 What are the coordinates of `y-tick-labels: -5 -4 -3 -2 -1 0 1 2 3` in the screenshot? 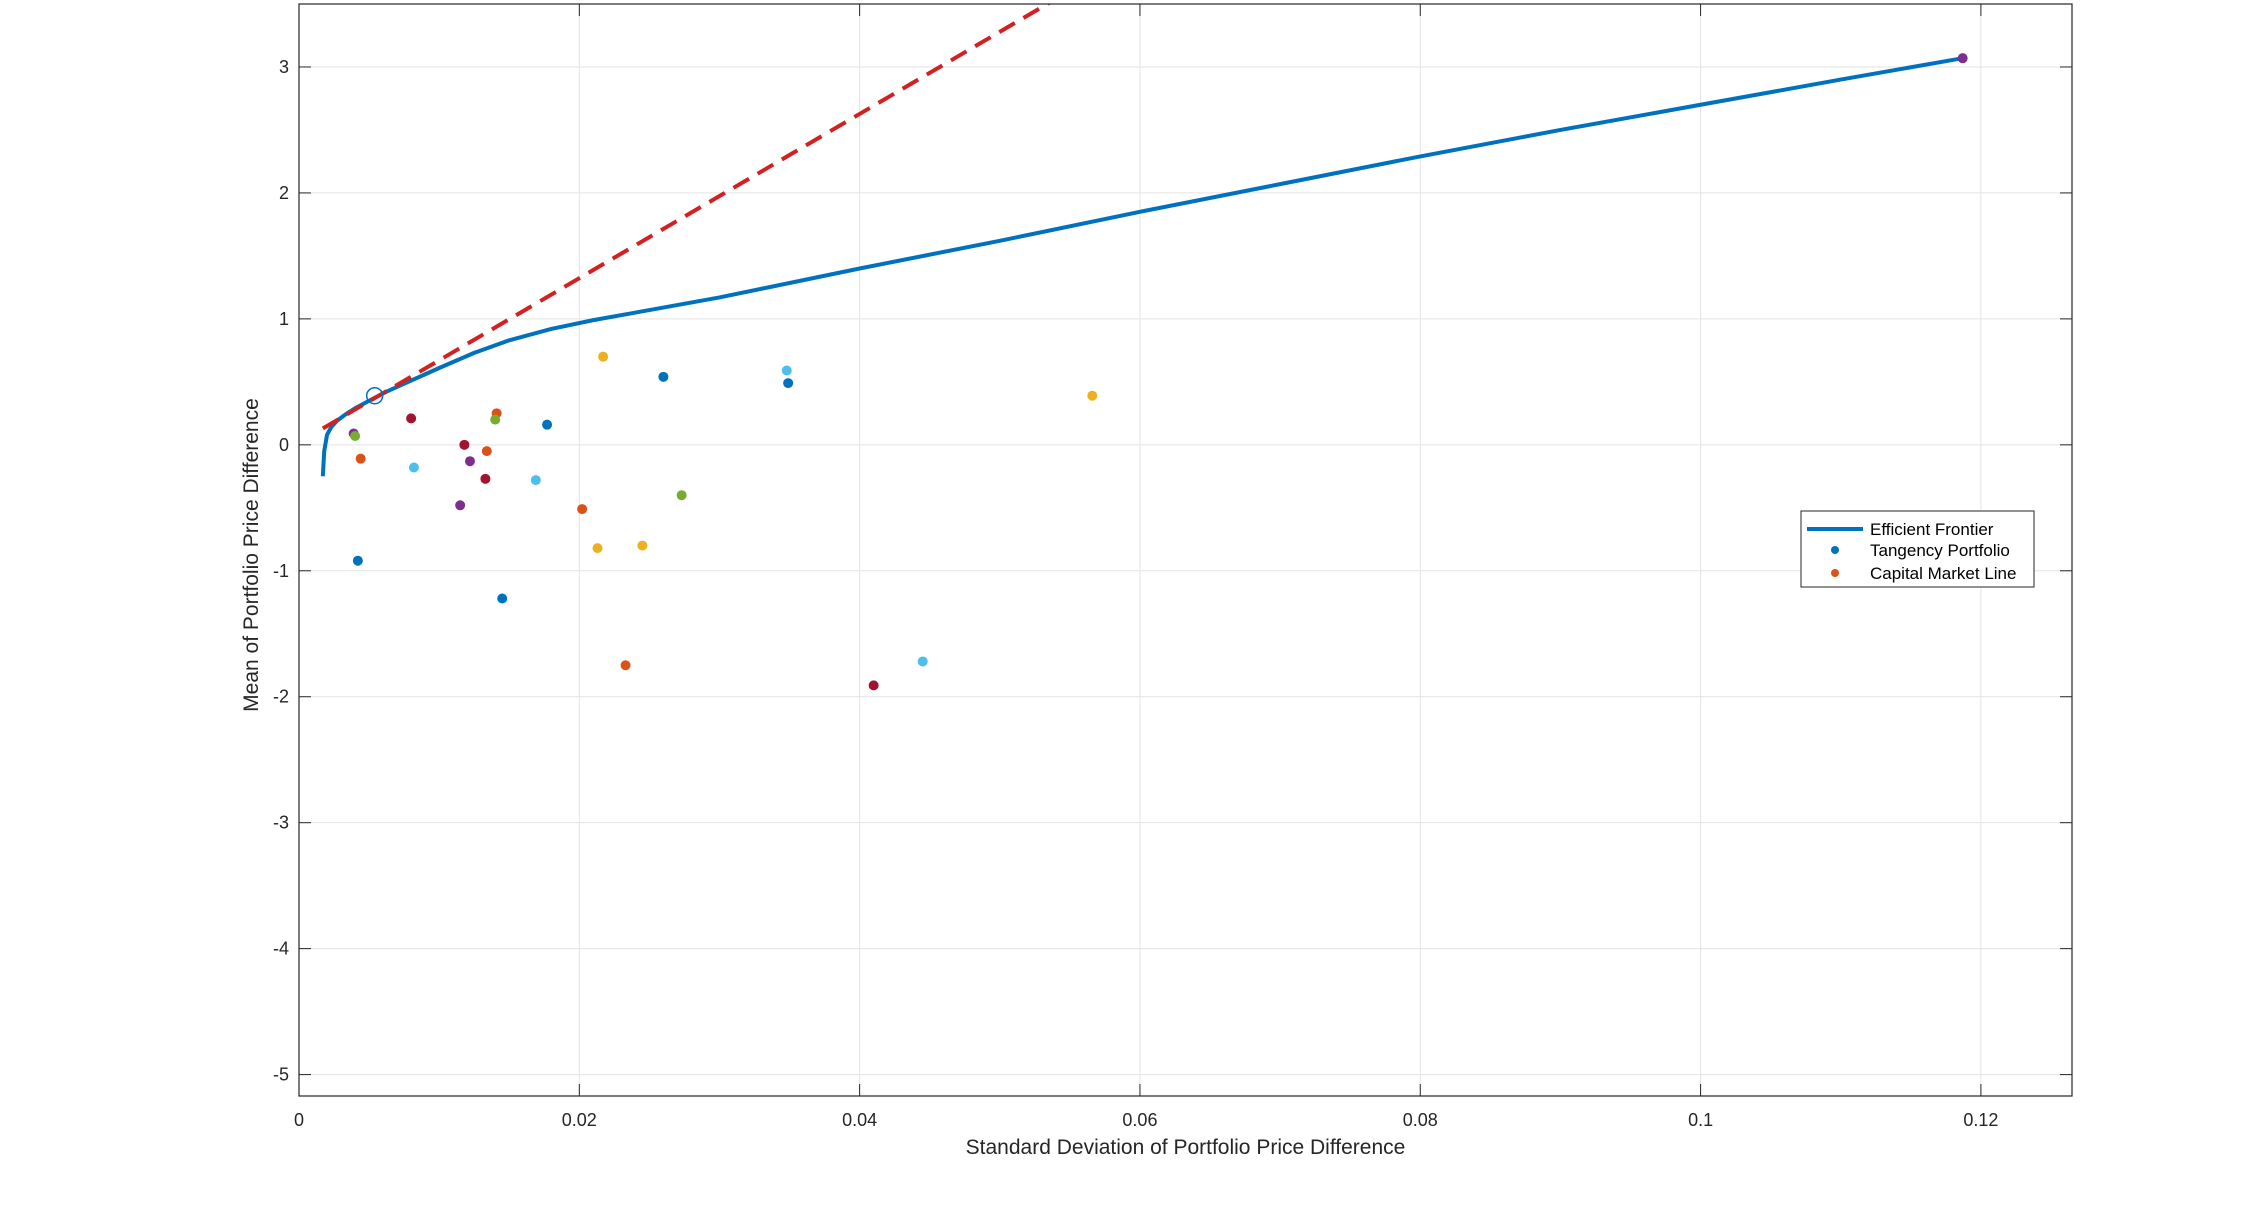 It's located at (281, 571).